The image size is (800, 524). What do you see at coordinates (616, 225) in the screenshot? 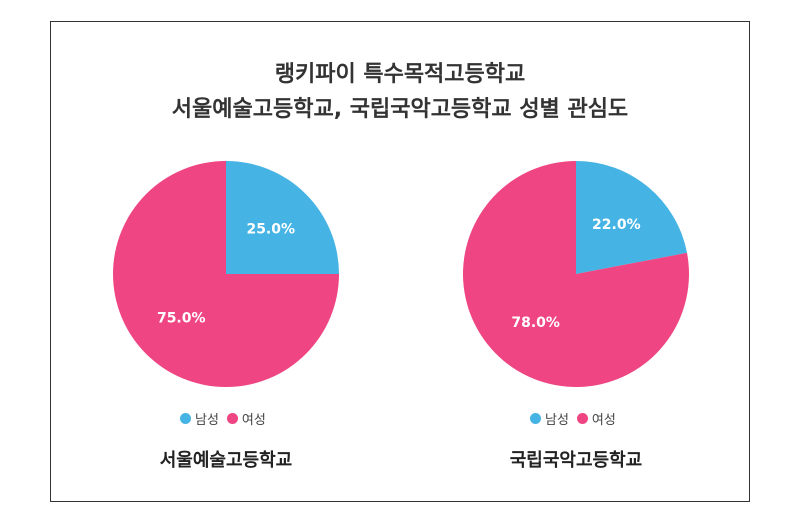
I see `pie-data-label-male: 22.0%` at bounding box center [616, 225].